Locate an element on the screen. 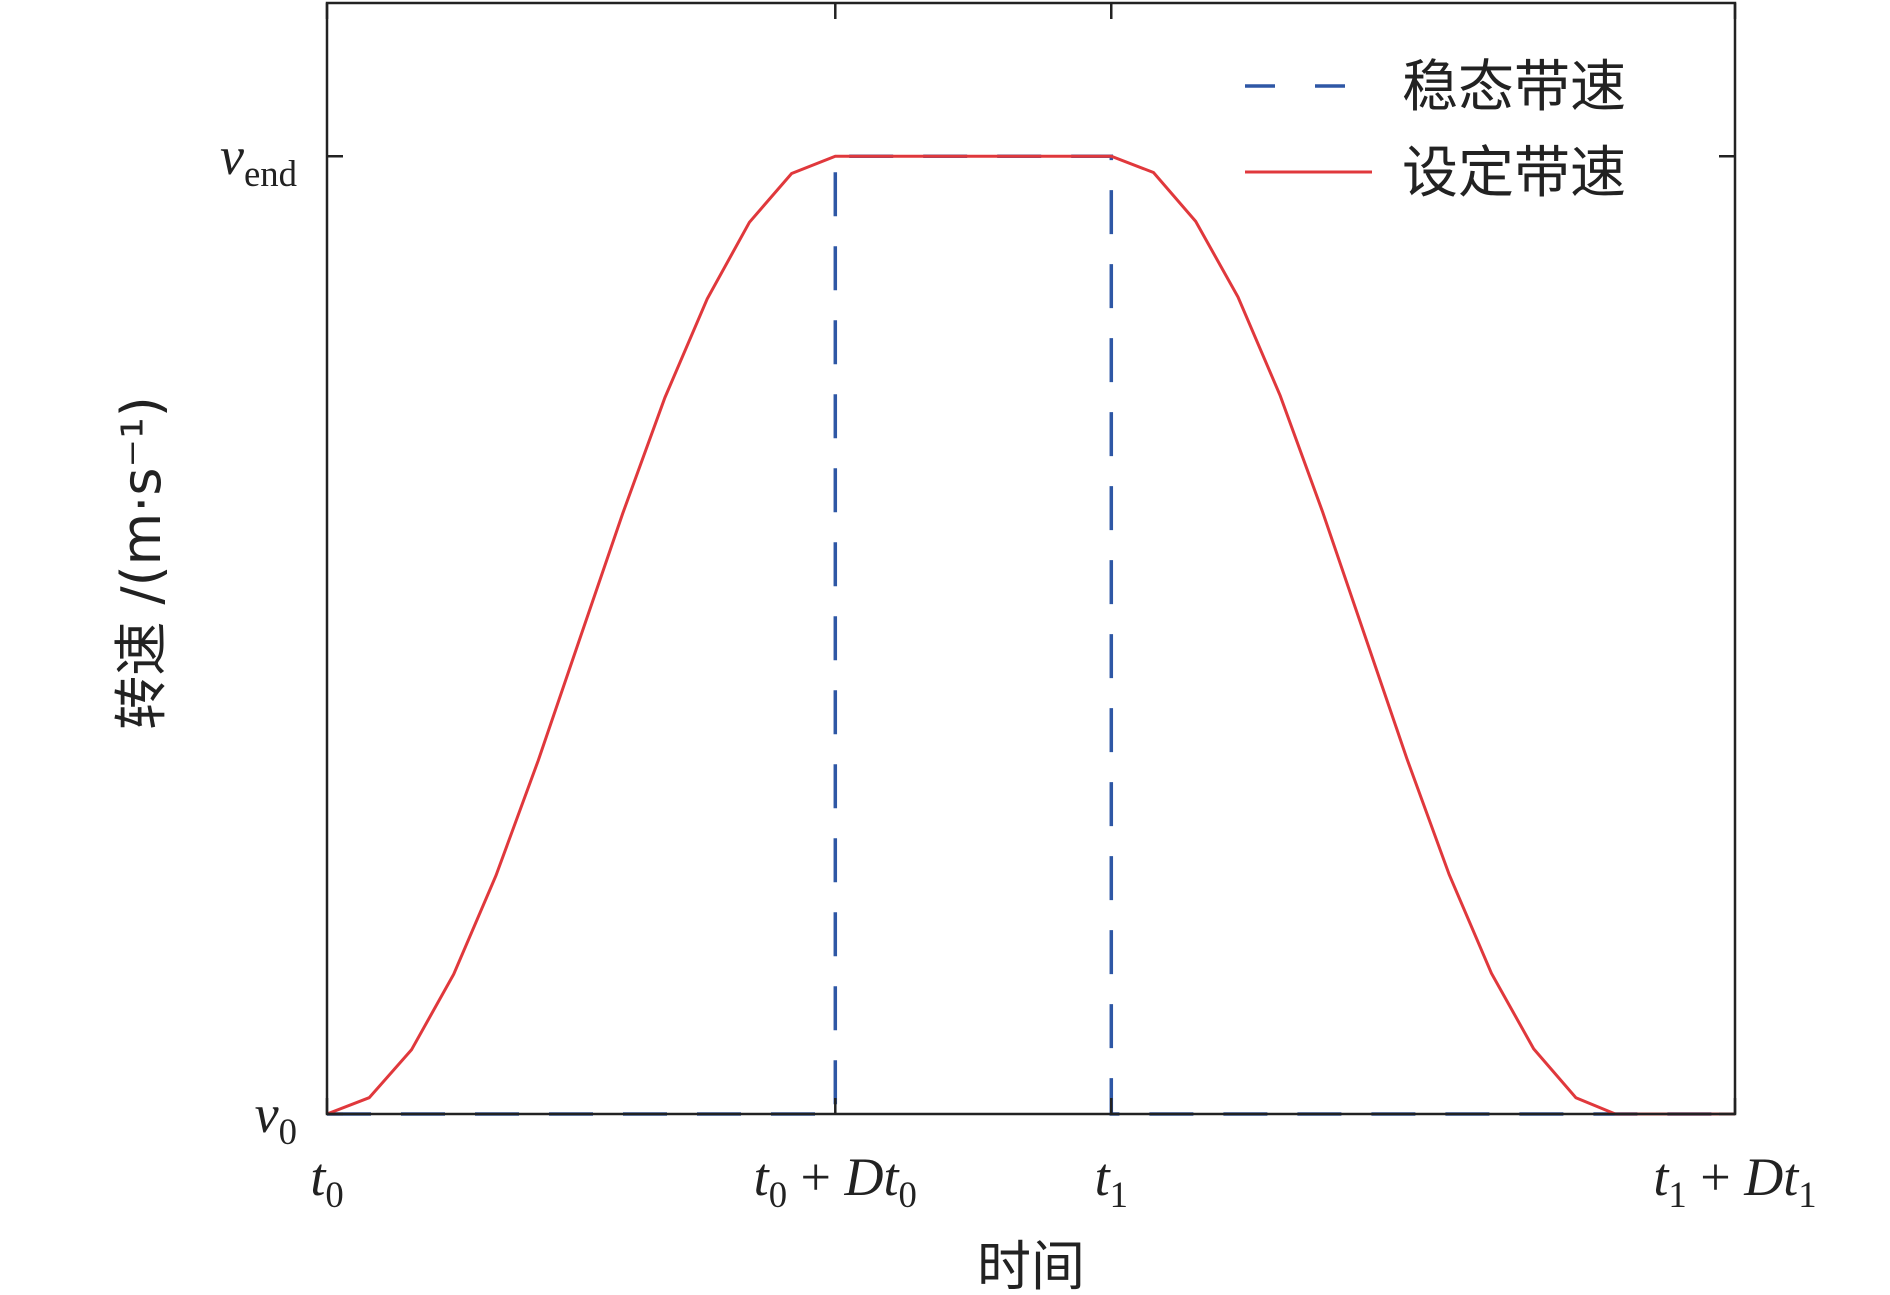 The image size is (1890, 1295). x-tick-label: t1​ is located at coordinates (1111, 1181).